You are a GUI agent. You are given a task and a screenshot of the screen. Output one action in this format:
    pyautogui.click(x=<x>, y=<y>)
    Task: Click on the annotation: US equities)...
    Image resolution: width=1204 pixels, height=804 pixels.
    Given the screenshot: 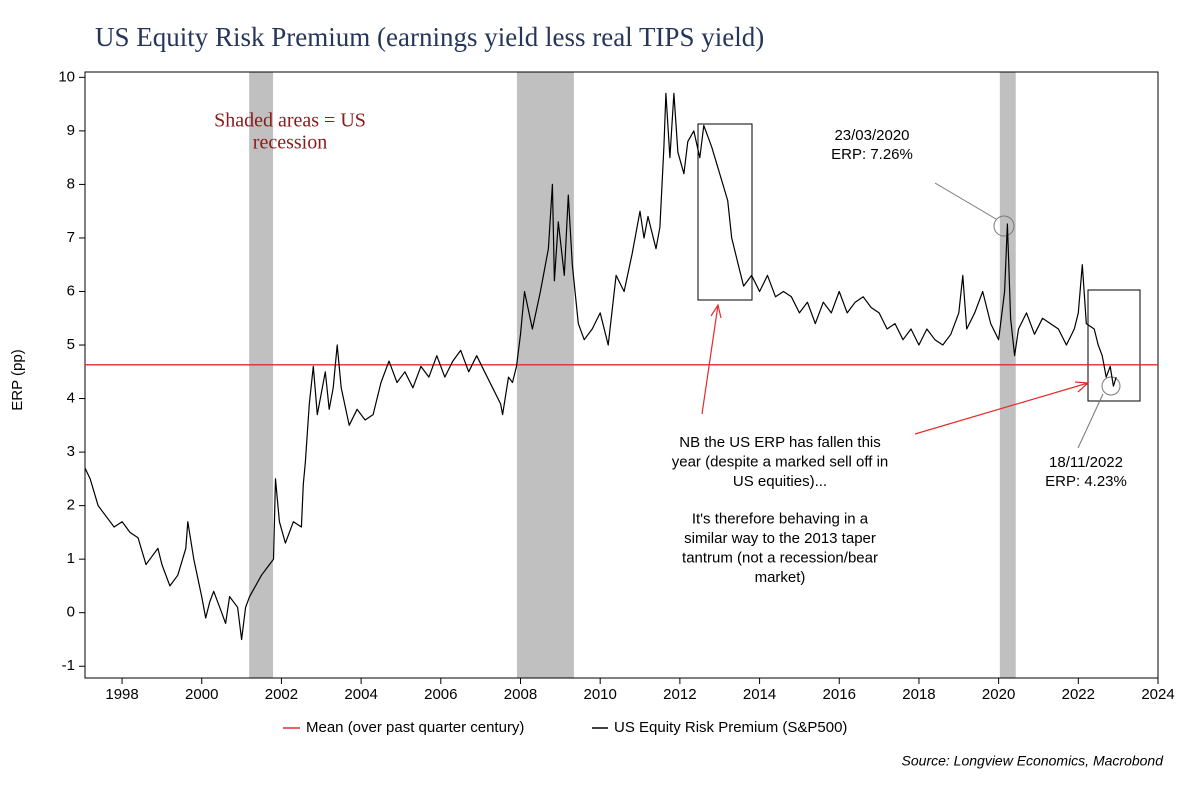 What is the action you would take?
    pyautogui.click(x=780, y=481)
    